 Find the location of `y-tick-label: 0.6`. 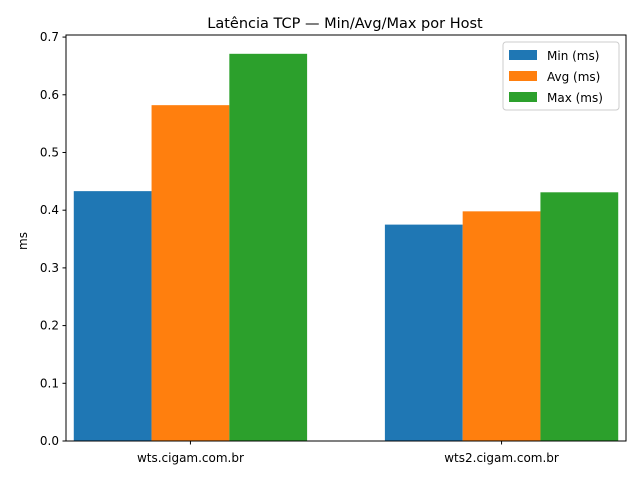

y-tick-label: 0.6 is located at coordinates (49, 95).